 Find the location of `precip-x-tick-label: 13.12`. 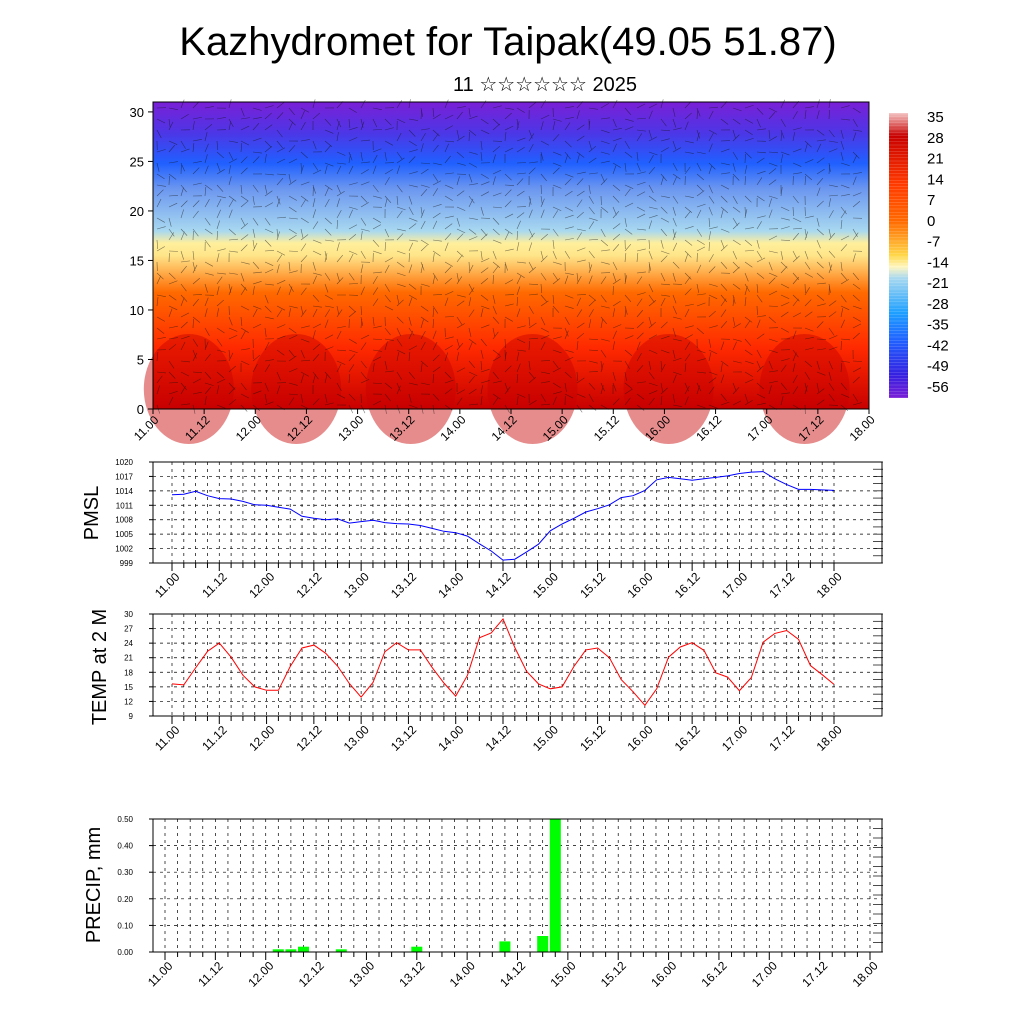

precip-x-tick-label: 13.12 is located at coordinates (411, 973).